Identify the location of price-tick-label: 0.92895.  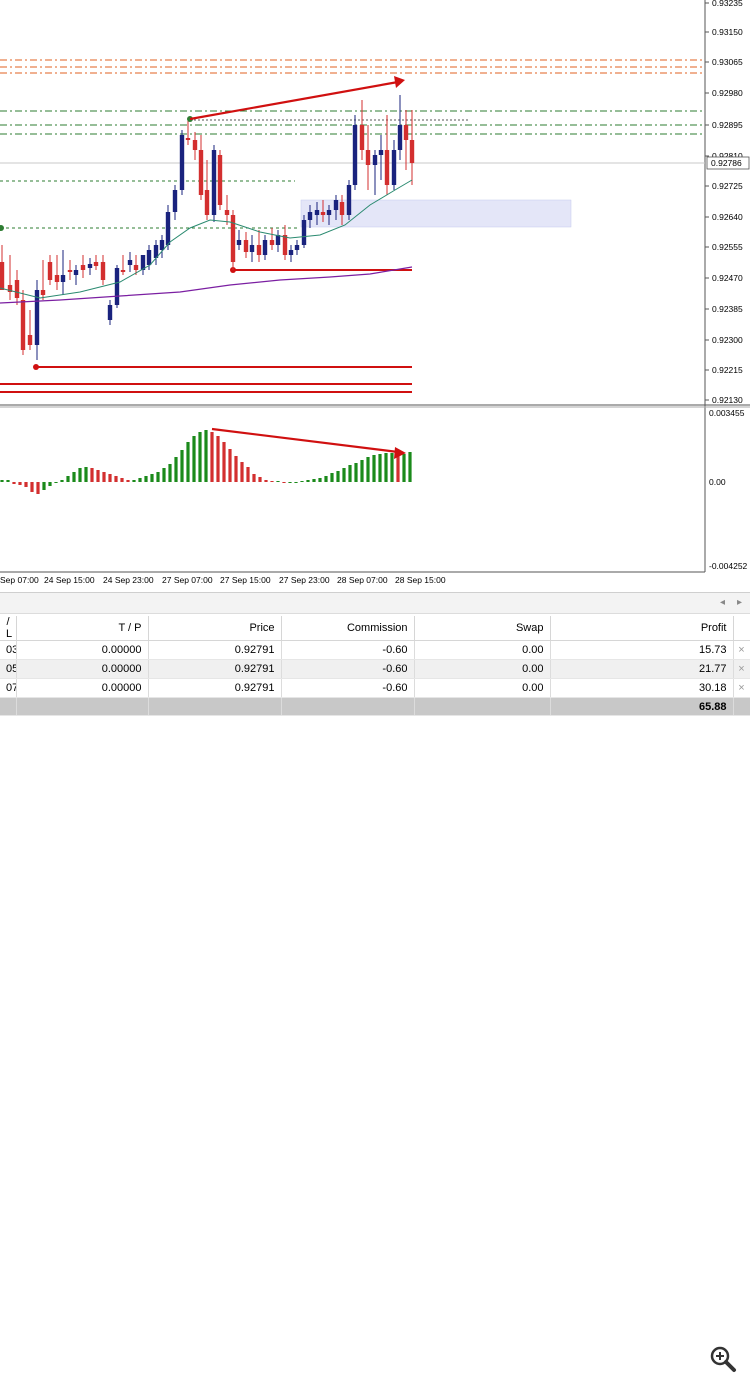
(727, 125).